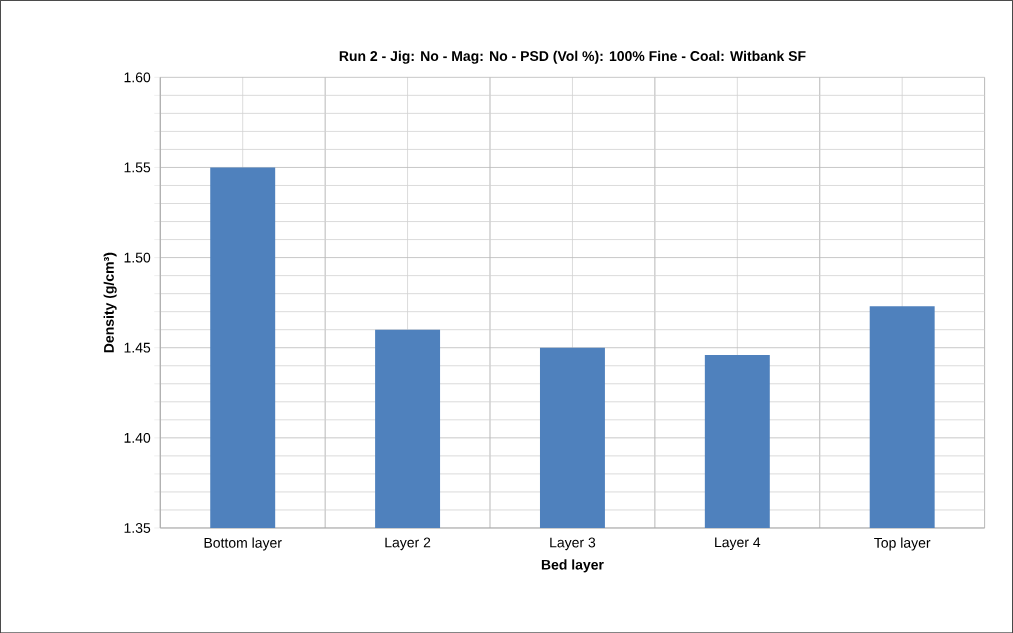 The height and width of the screenshot is (633, 1013). Describe the element at coordinates (110, 302) in the screenshot. I see `y-axis-title: Density (g/cm³)` at that location.